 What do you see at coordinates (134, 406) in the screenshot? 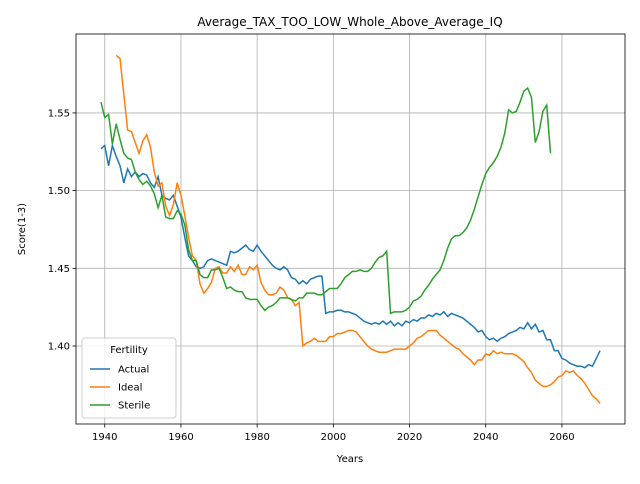
I see `legend-label: Sterile` at bounding box center [134, 406].